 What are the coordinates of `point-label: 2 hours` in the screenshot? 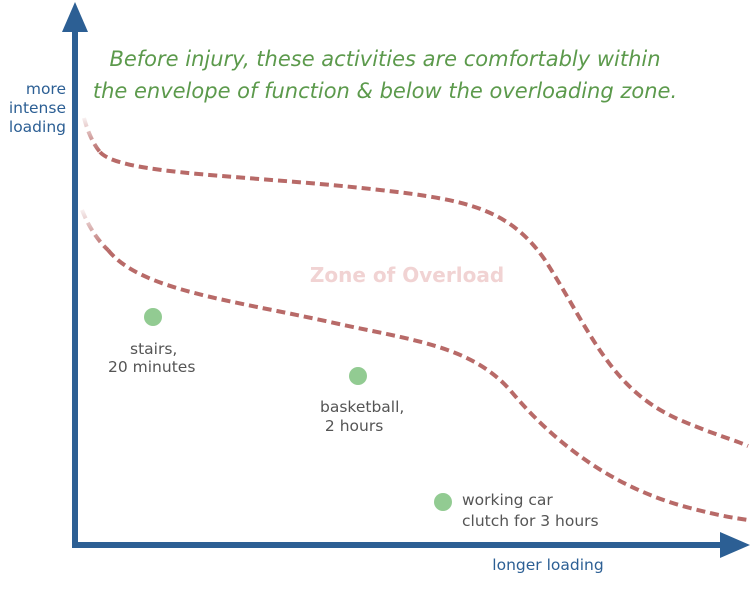 It's located at (351, 426).